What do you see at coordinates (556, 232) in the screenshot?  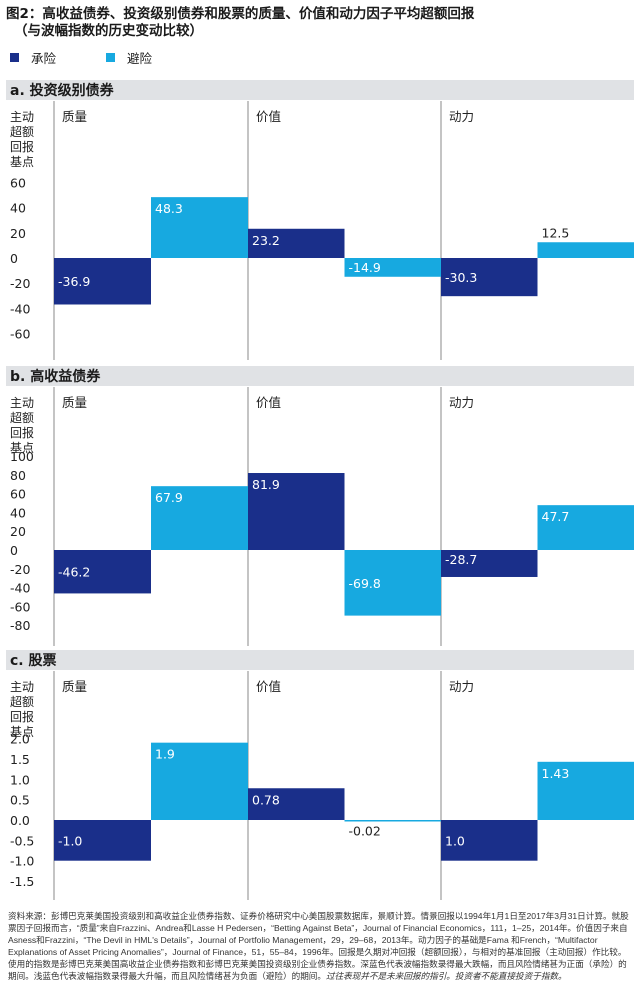 I see `data-label: 12.5` at bounding box center [556, 232].